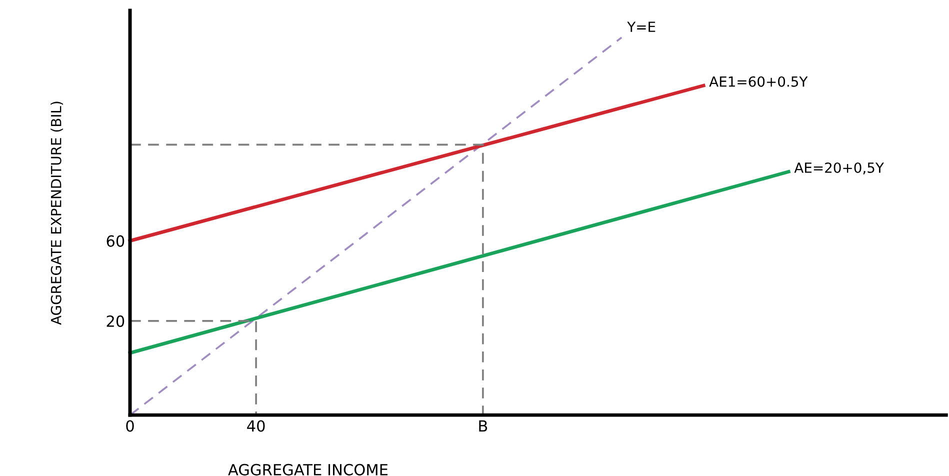 This screenshot has width=949, height=476. Describe the element at coordinates (839, 168) in the screenshot. I see `series-label: AE=20+0,5Y` at that location.